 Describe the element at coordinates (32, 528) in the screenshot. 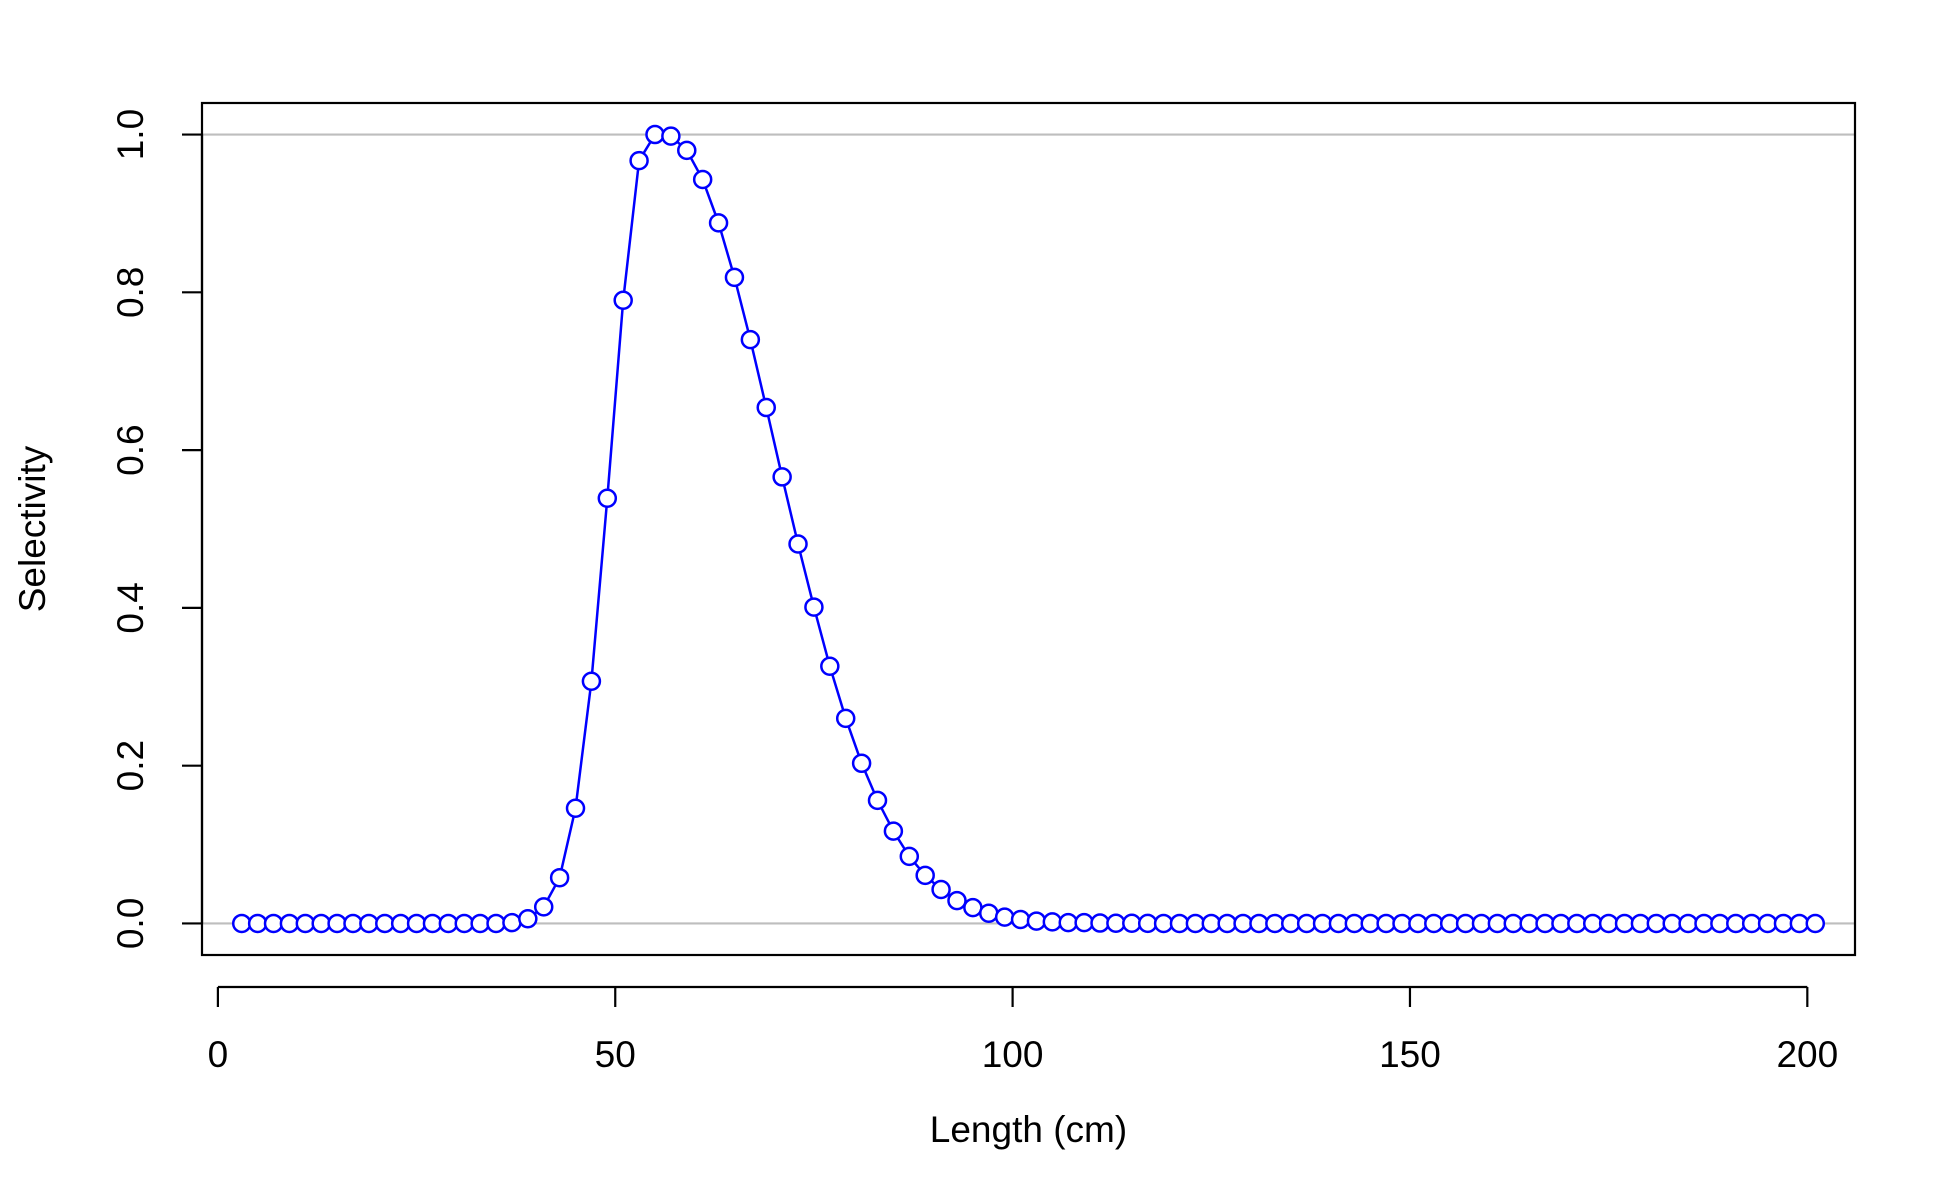

I see `y-axis-label: Selectivity` at that location.